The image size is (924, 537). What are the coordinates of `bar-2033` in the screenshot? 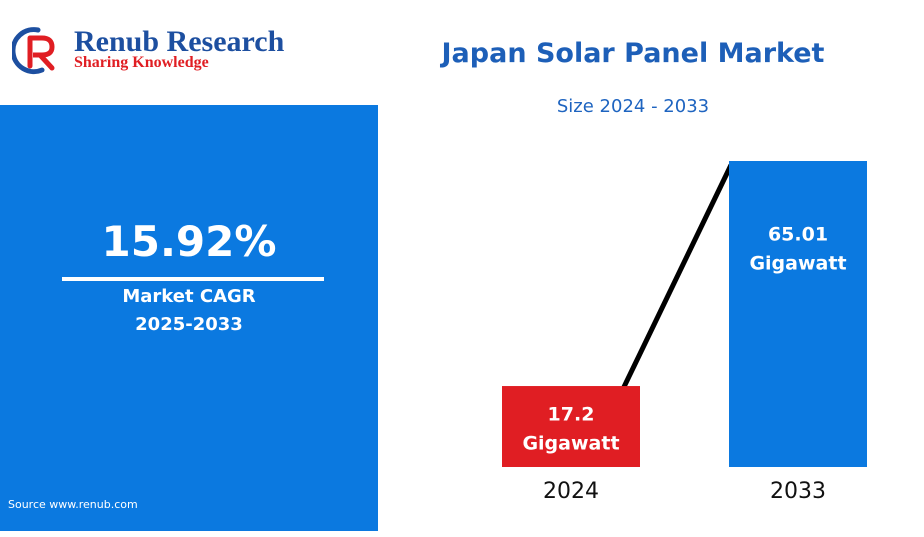 It's located at (798, 314).